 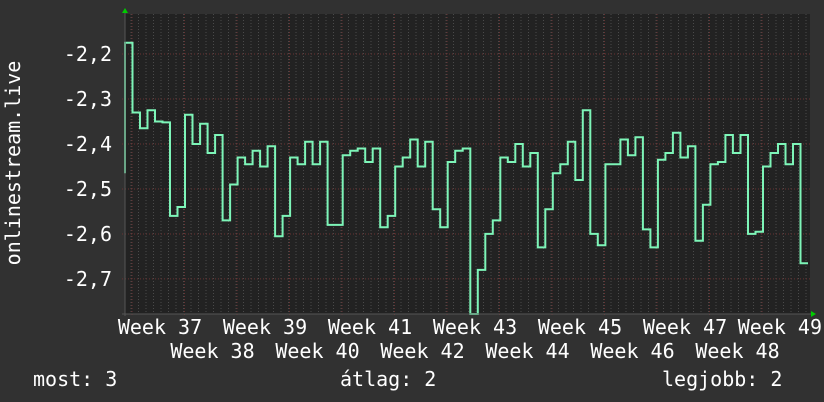 I want to click on x-tick-label: Week 39, so click(x=265, y=327).